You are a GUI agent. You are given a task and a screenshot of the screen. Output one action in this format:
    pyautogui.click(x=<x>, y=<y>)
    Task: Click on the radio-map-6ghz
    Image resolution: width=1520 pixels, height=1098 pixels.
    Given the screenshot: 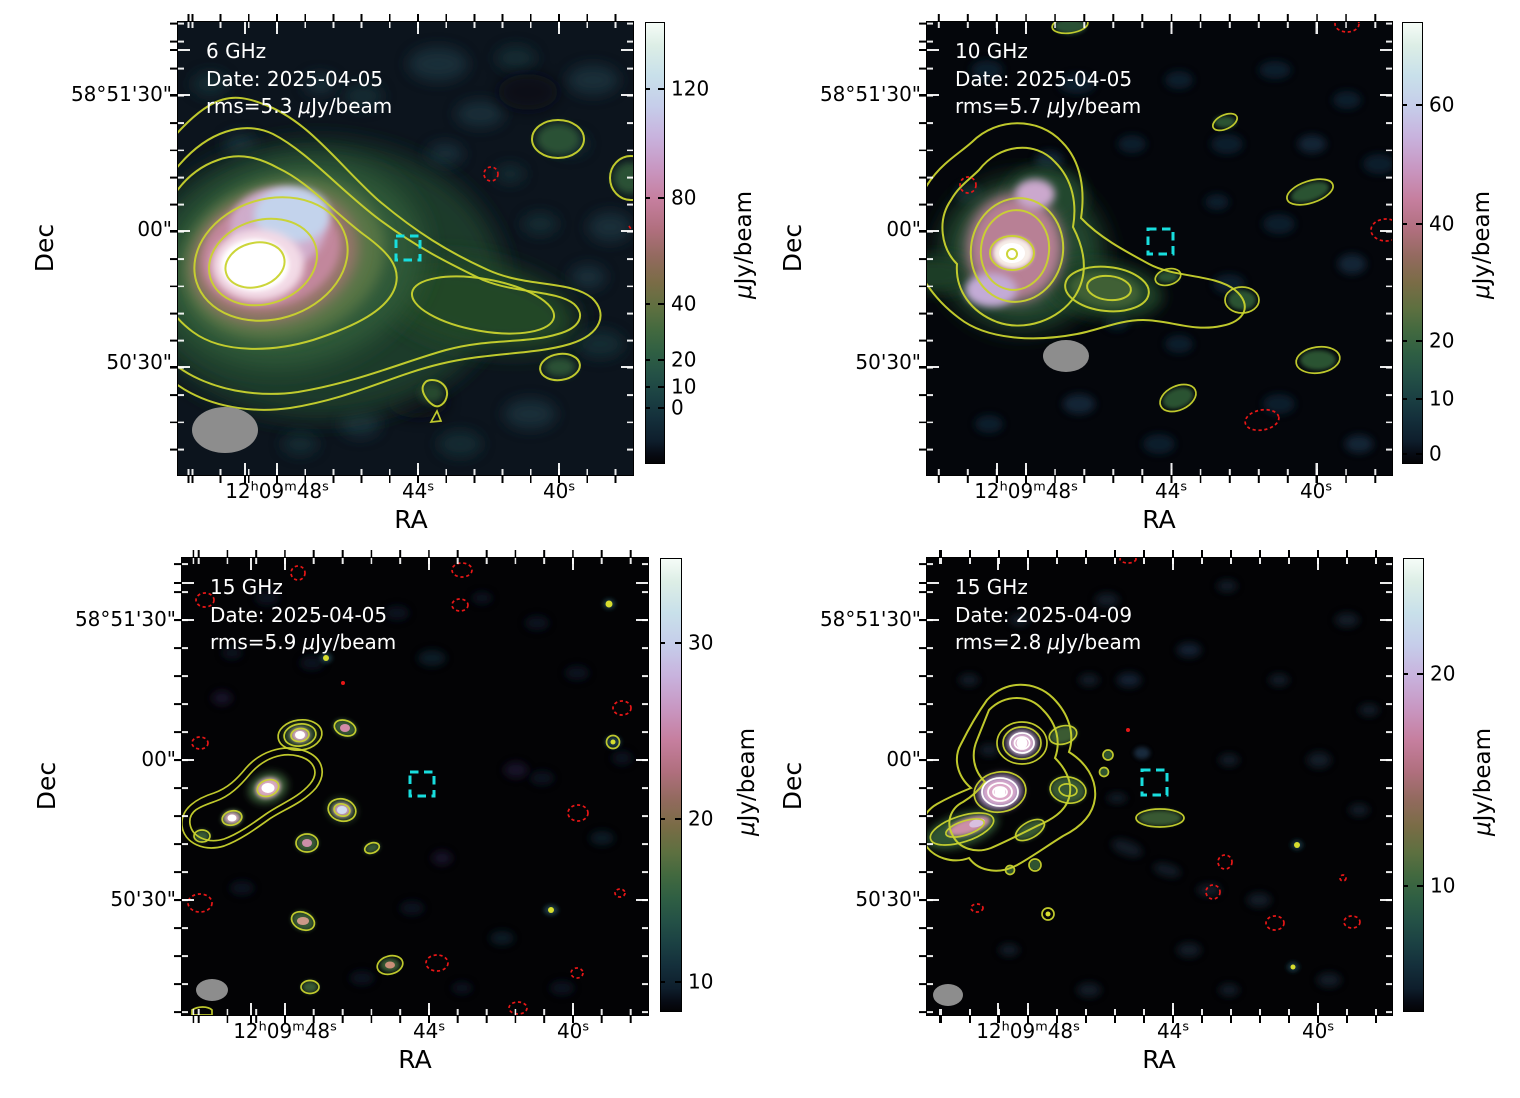 What is the action you would take?
    pyautogui.click(x=405, y=248)
    